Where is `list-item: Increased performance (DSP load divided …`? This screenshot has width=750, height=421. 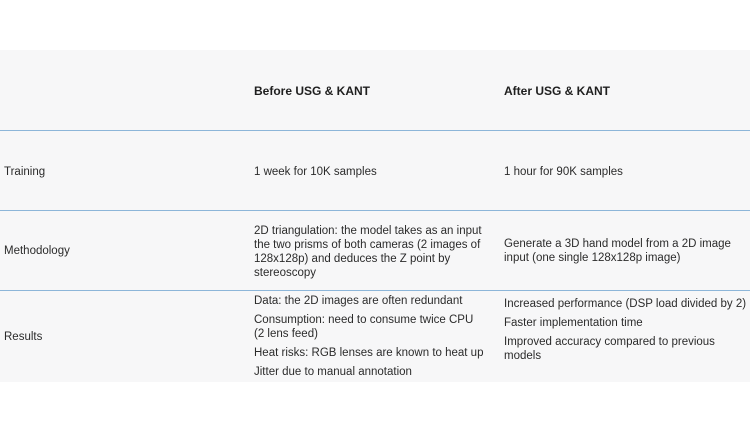 list-item: Increased performance (DSP load divided … is located at coordinates (625, 304).